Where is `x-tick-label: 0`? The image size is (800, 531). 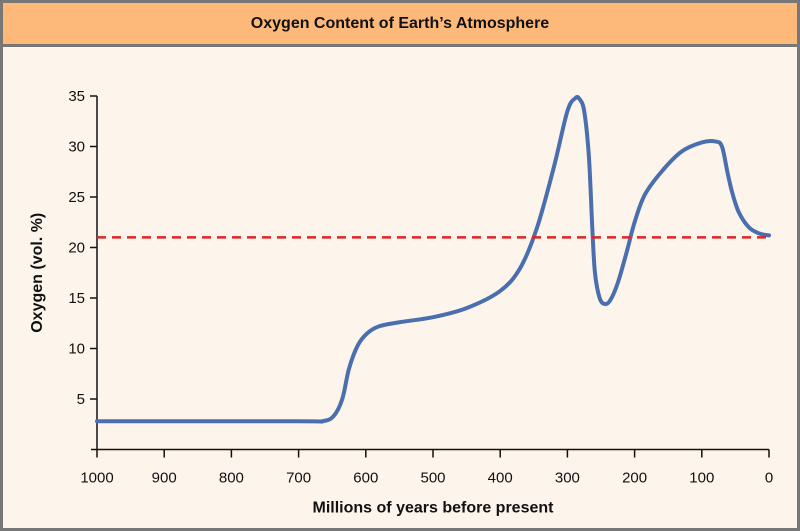
x-tick-label: 0 is located at coordinates (769, 478).